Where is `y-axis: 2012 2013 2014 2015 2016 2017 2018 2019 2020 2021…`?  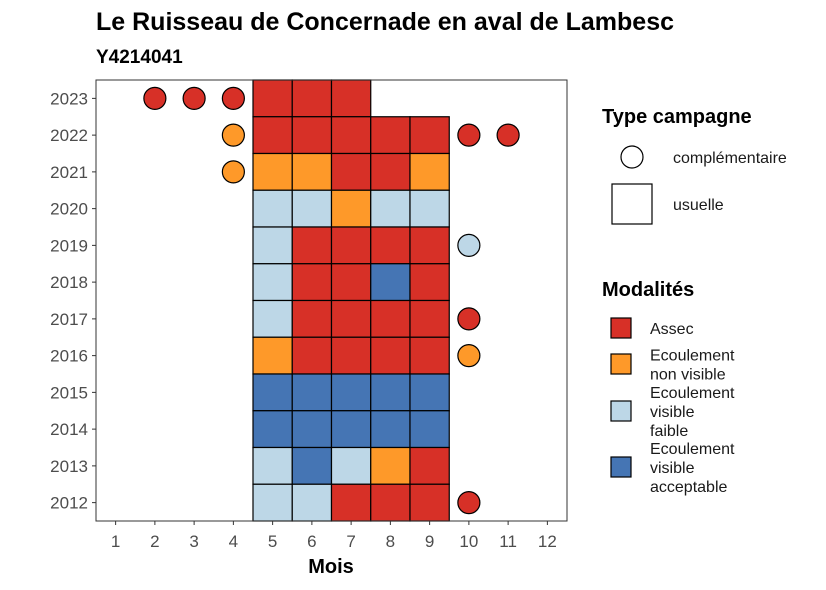
y-axis: 2012 2013 2014 2015 2016 2017 2018 2019 2020 2021… is located at coordinates (73, 301).